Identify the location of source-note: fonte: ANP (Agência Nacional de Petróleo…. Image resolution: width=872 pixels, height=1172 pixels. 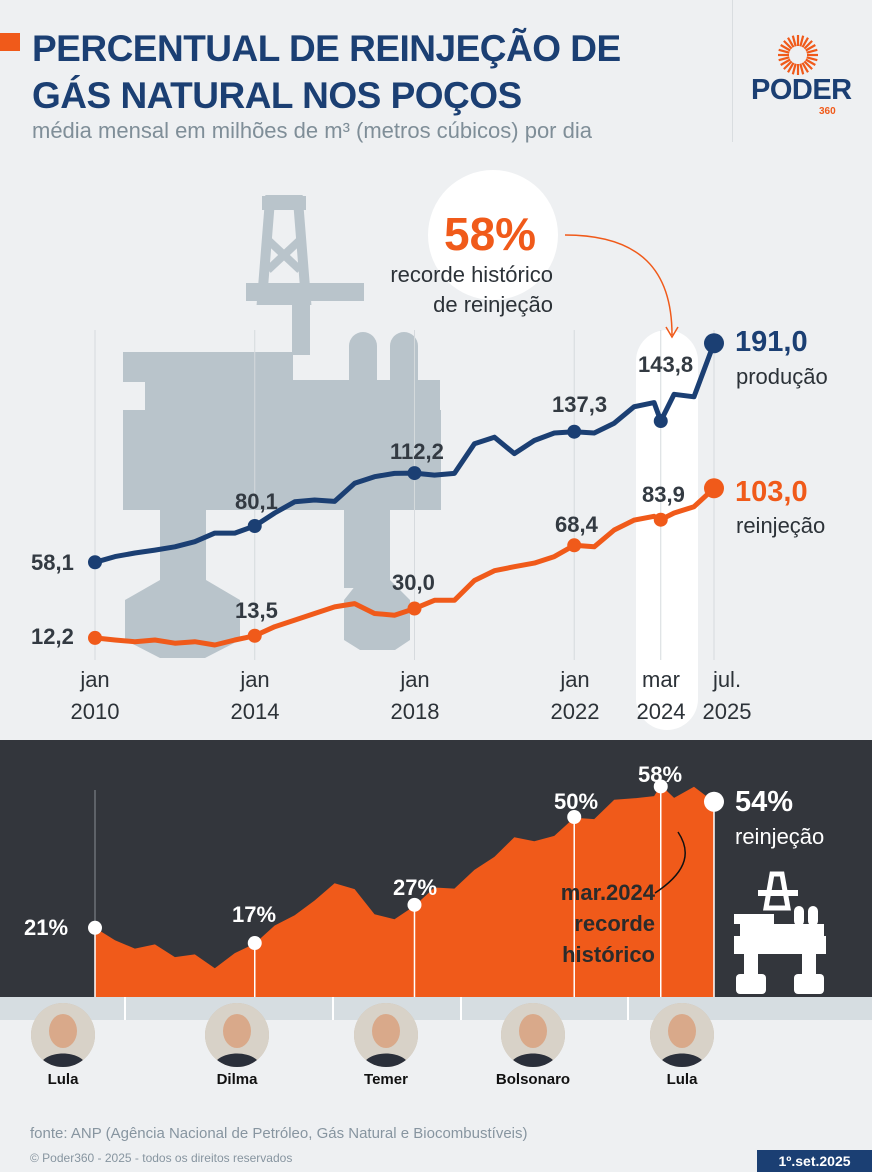
(279, 1133).